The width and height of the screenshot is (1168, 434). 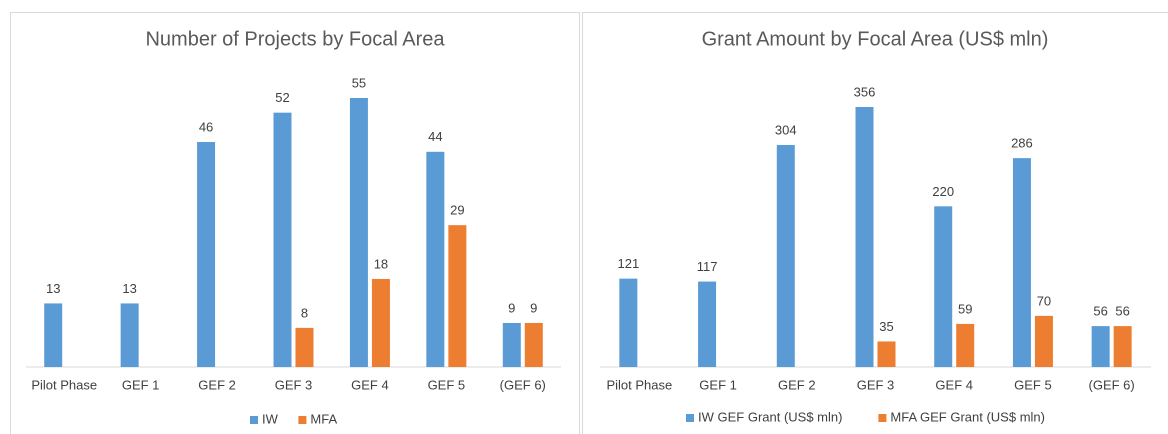 I want to click on data-label: 55, so click(x=359, y=82).